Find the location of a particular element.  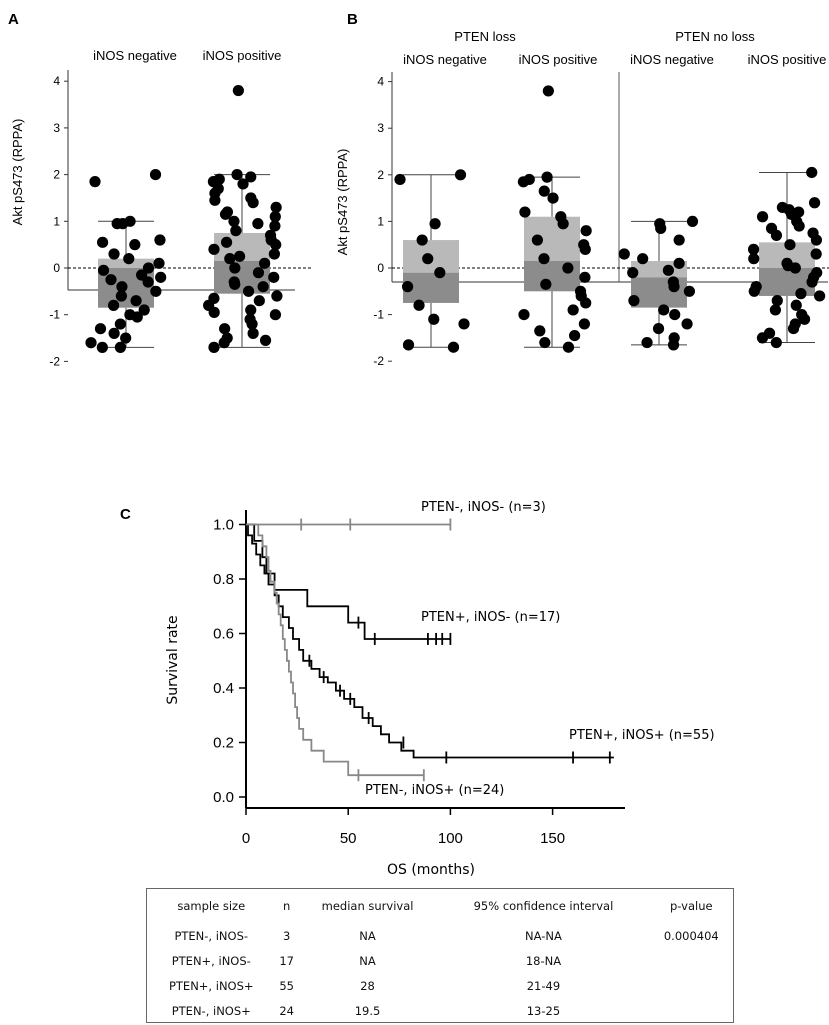

panel-label-a: A is located at coordinates (13, 19).